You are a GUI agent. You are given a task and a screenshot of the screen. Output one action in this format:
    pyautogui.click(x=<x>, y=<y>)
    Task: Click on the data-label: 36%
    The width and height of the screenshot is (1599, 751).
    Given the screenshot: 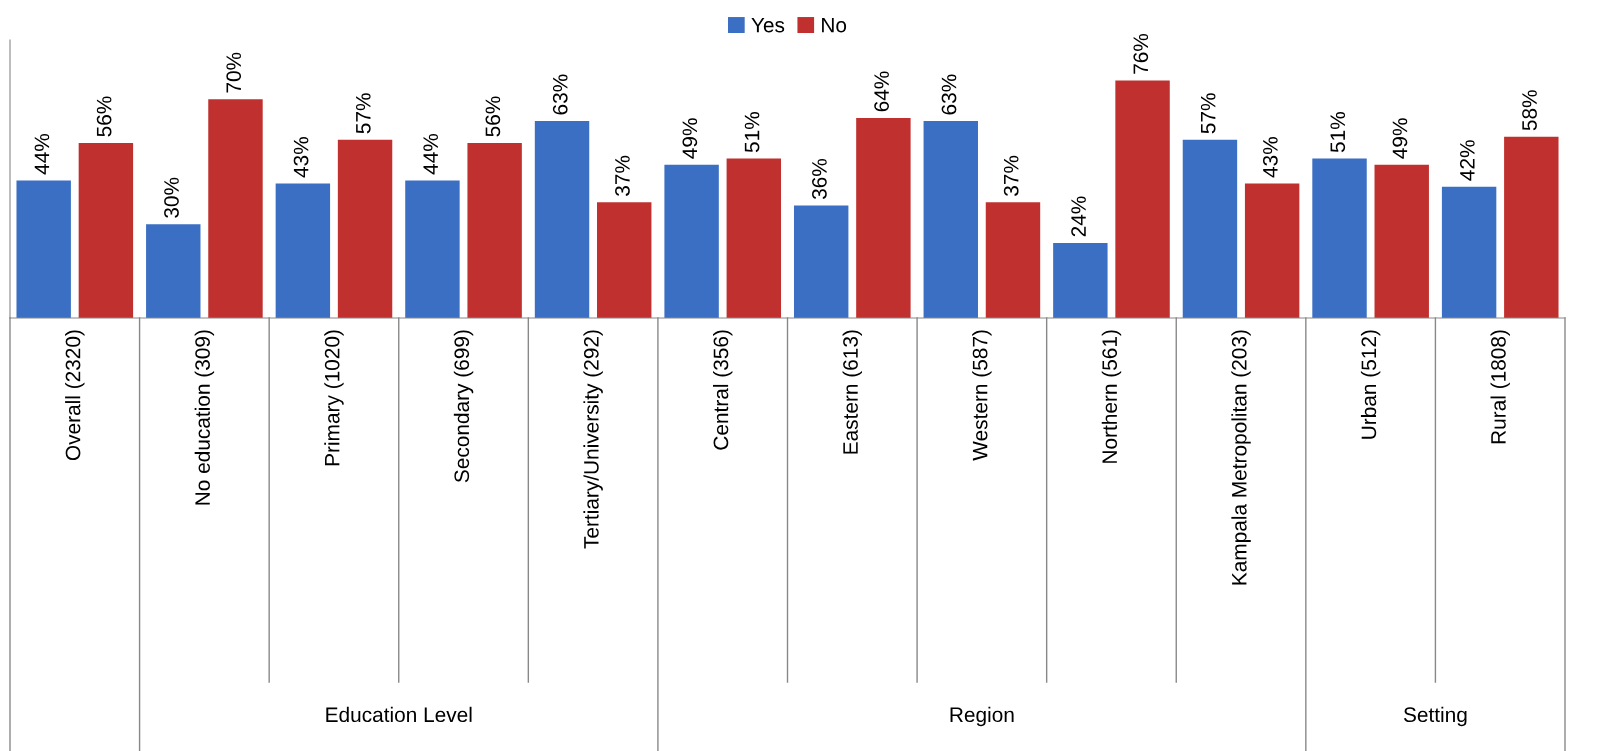 What is the action you would take?
    pyautogui.click(x=819, y=179)
    